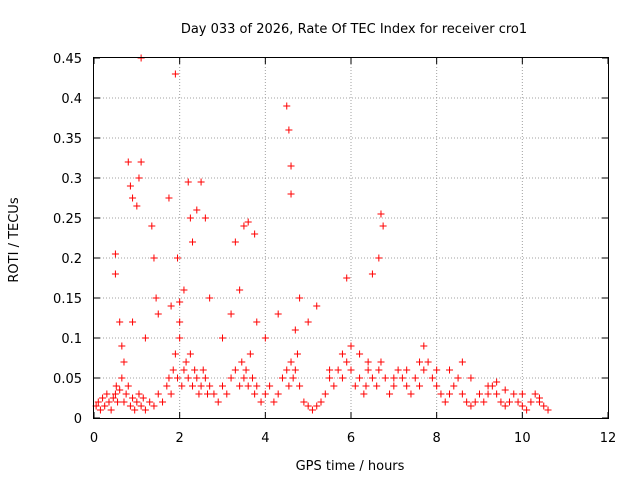 Image resolution: width=640 pixels, height=480 pixels. Describe the element at coordinates (608, 438) in the screenshot. I see `x-tick-label: 12` at that location.